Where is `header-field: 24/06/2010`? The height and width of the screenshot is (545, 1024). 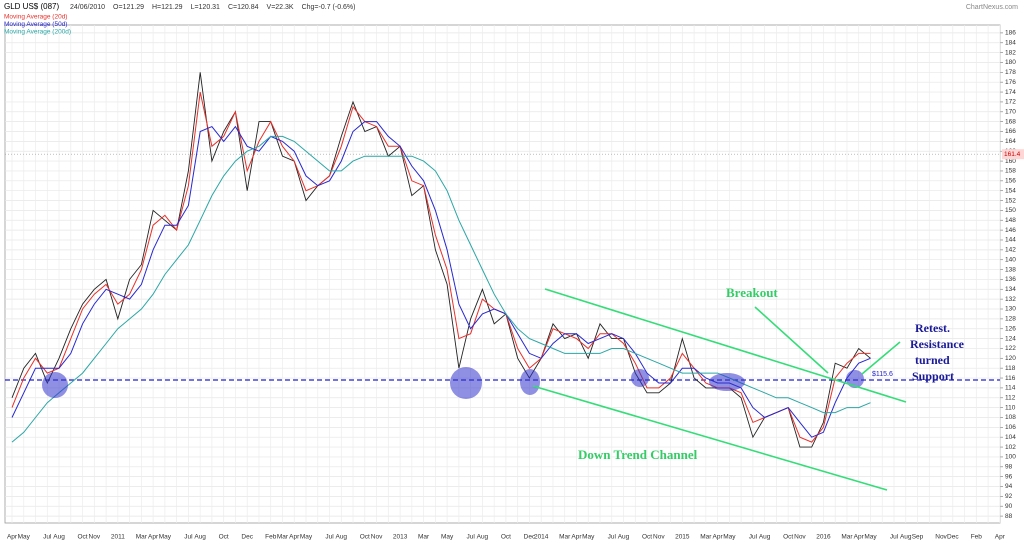
header-field: 24/06/2010 is located at coordinates (87, 7).